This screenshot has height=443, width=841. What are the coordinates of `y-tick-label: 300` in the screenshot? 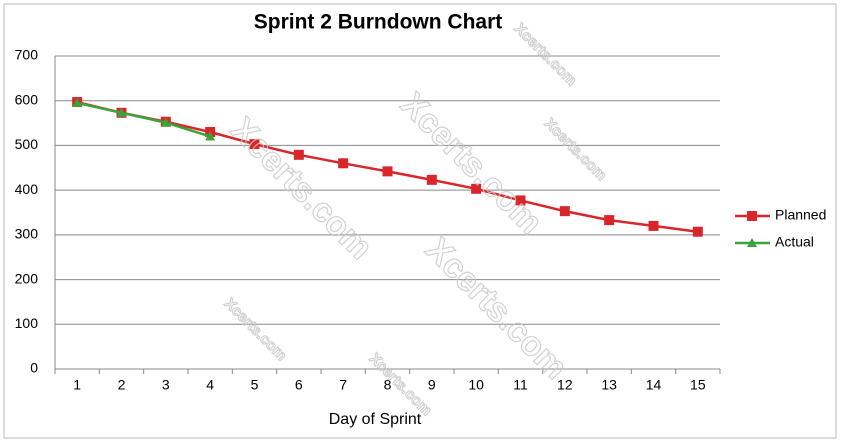 It's located at (27, 234).